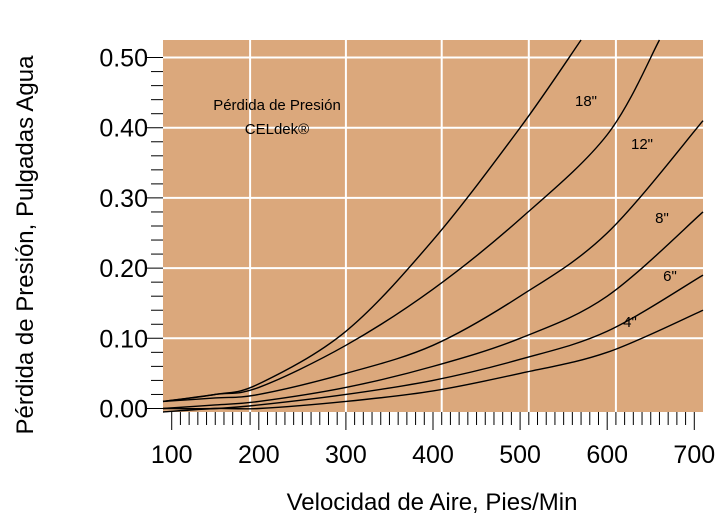 The height and width of the screenshot is (521, 716). Describe the element at coordinates (607, 455) in the screenshot. I see `x-tick-label: 600` at that location.